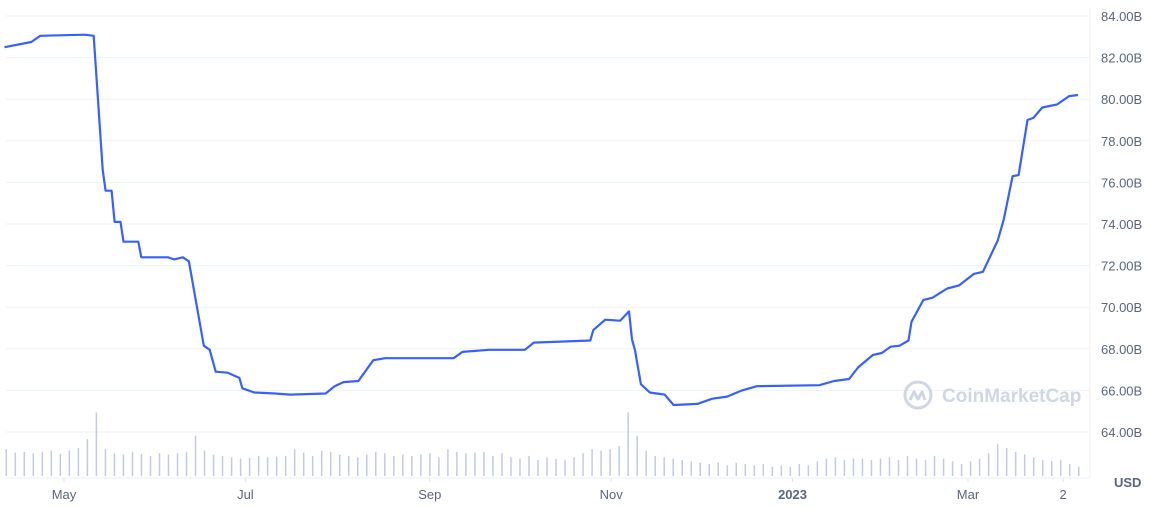 The height and width of the screenshot is (508, 1163). What do you see at coordinates (1063, 494) in the screenshot?
I see `x-tick-label: 2` at bounding box center [1063, 494].